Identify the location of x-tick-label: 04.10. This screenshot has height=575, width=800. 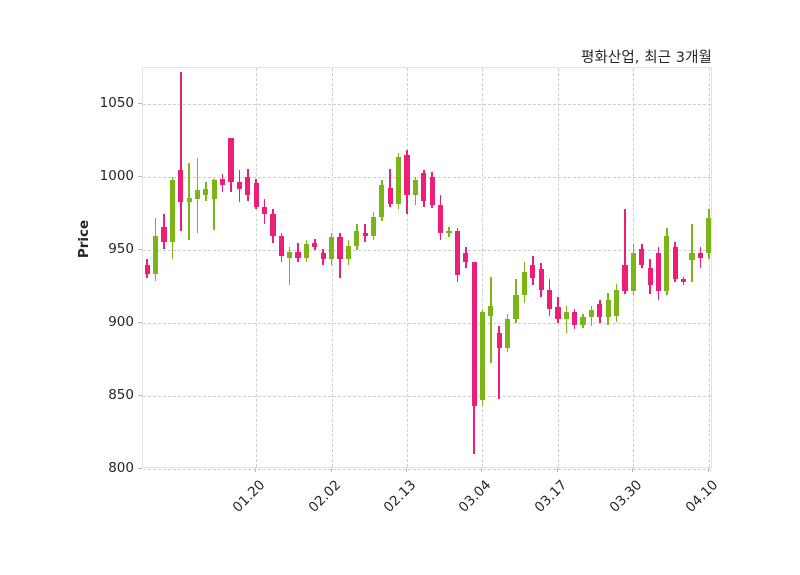
(702, 496).